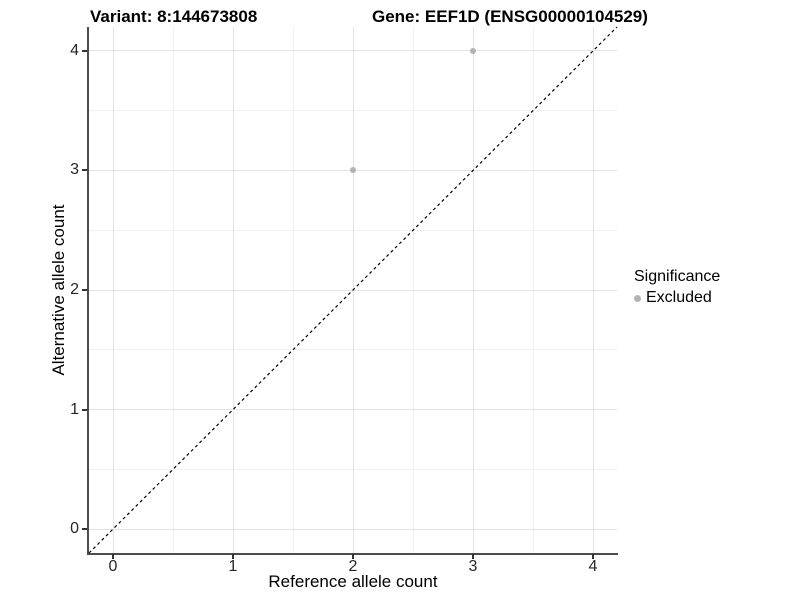 Image resolution: width=800 pixels, height=600 pixels. I want to click on x-tick-label: 1, so click(233, 566).